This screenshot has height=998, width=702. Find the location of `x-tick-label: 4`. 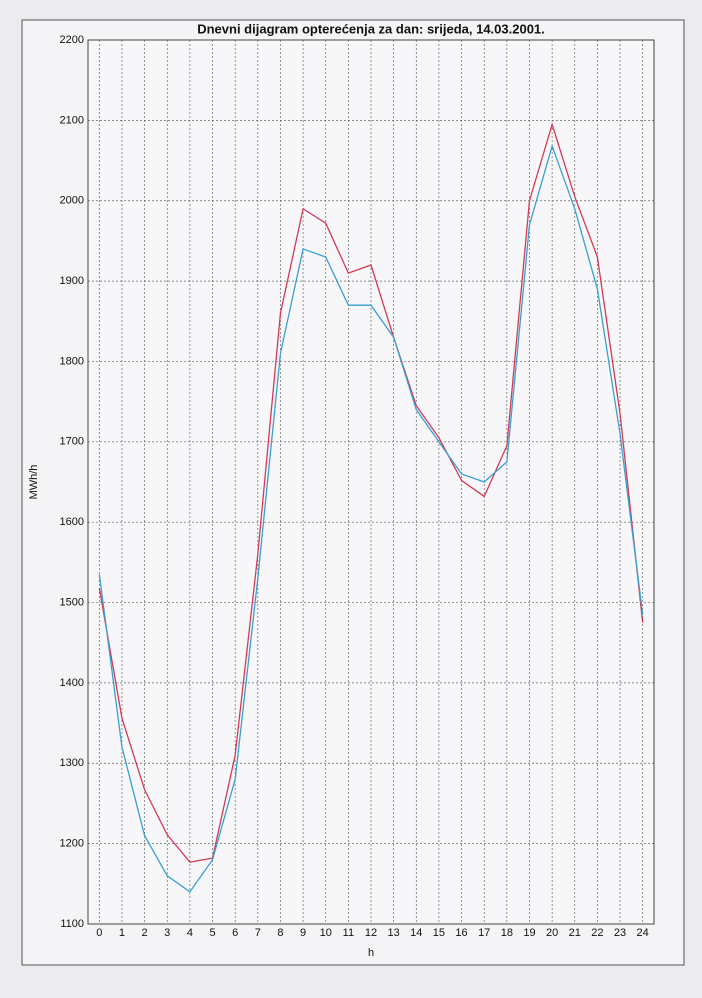

x-tick-label: 4 is located at coordinates (190, 933).